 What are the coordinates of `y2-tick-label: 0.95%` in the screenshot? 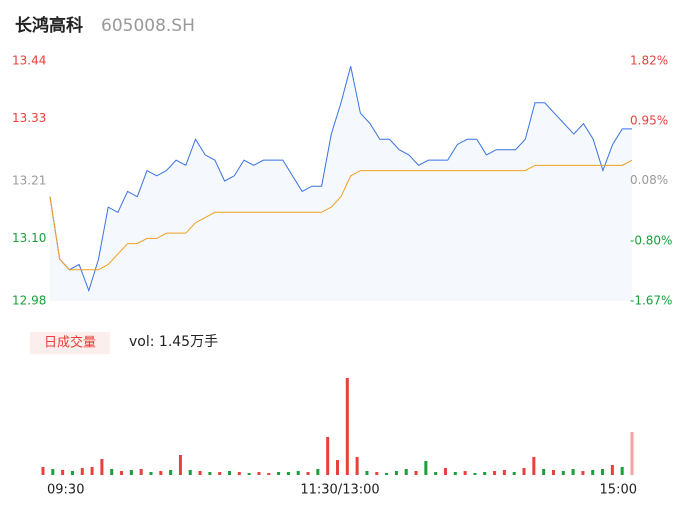 It's located at (649, 120).